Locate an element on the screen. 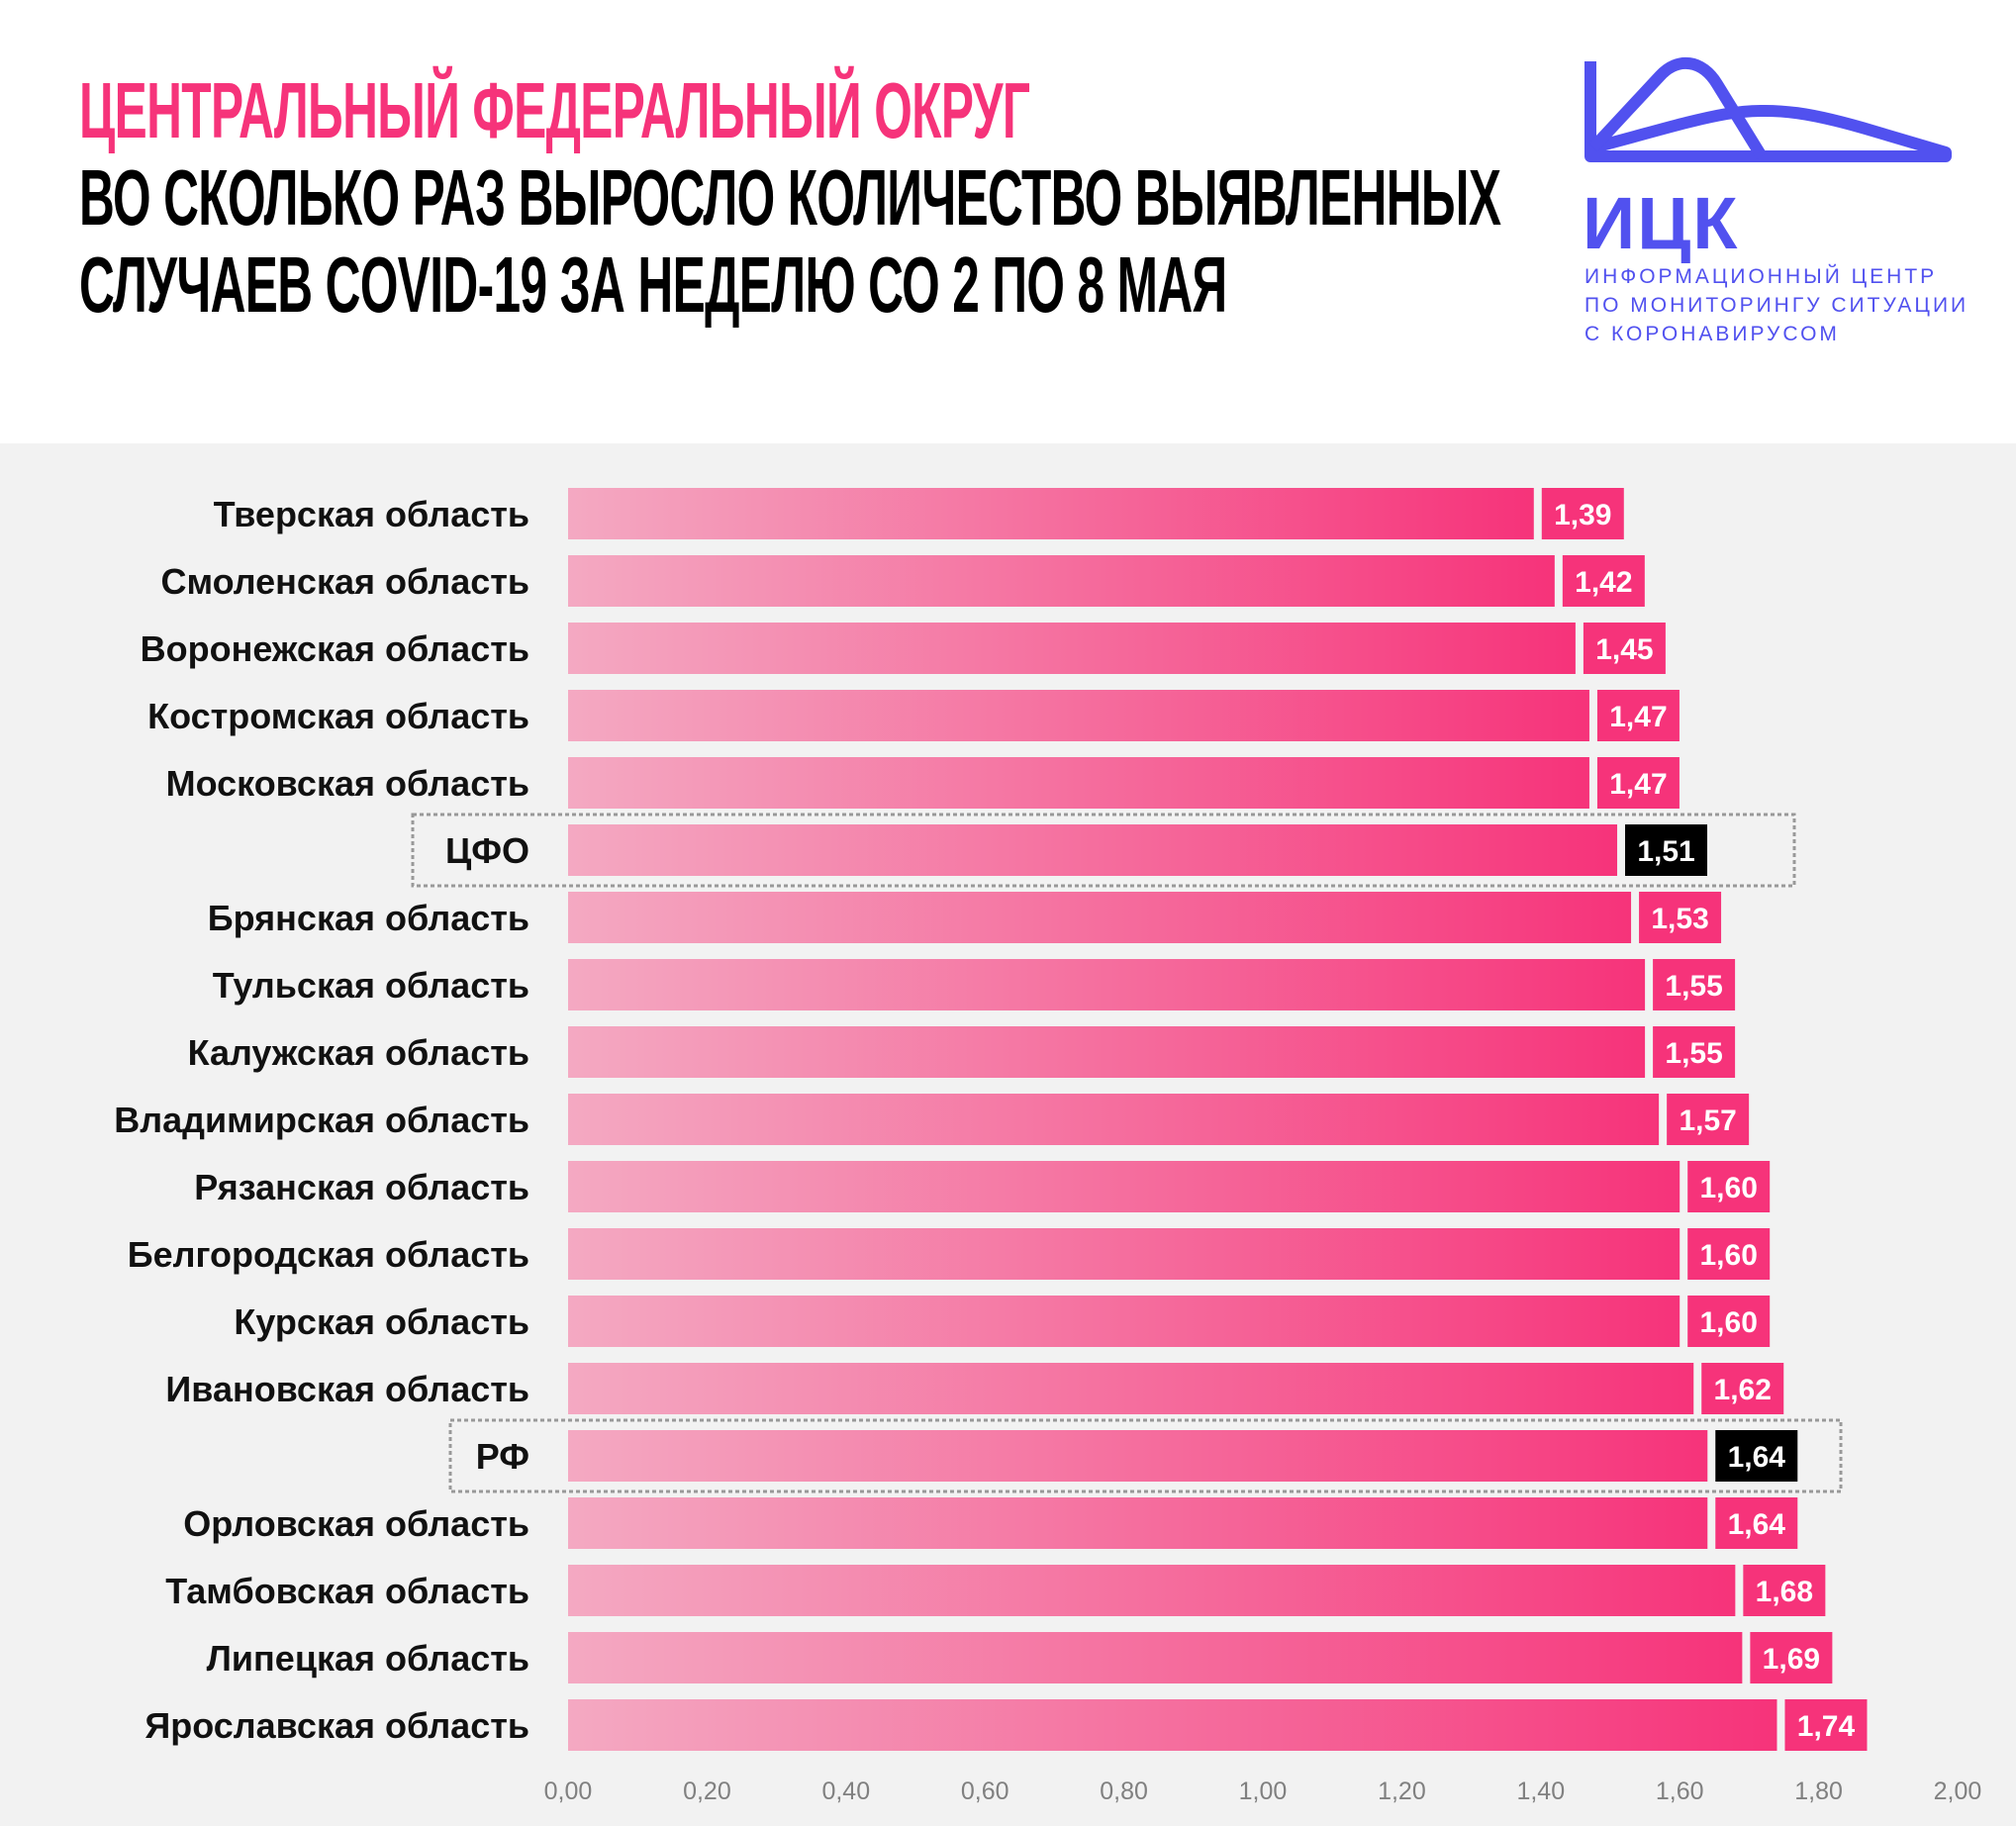 The image size is (2016, 1826). value-label: 1,74 is located at coordinates (1827, 1726).